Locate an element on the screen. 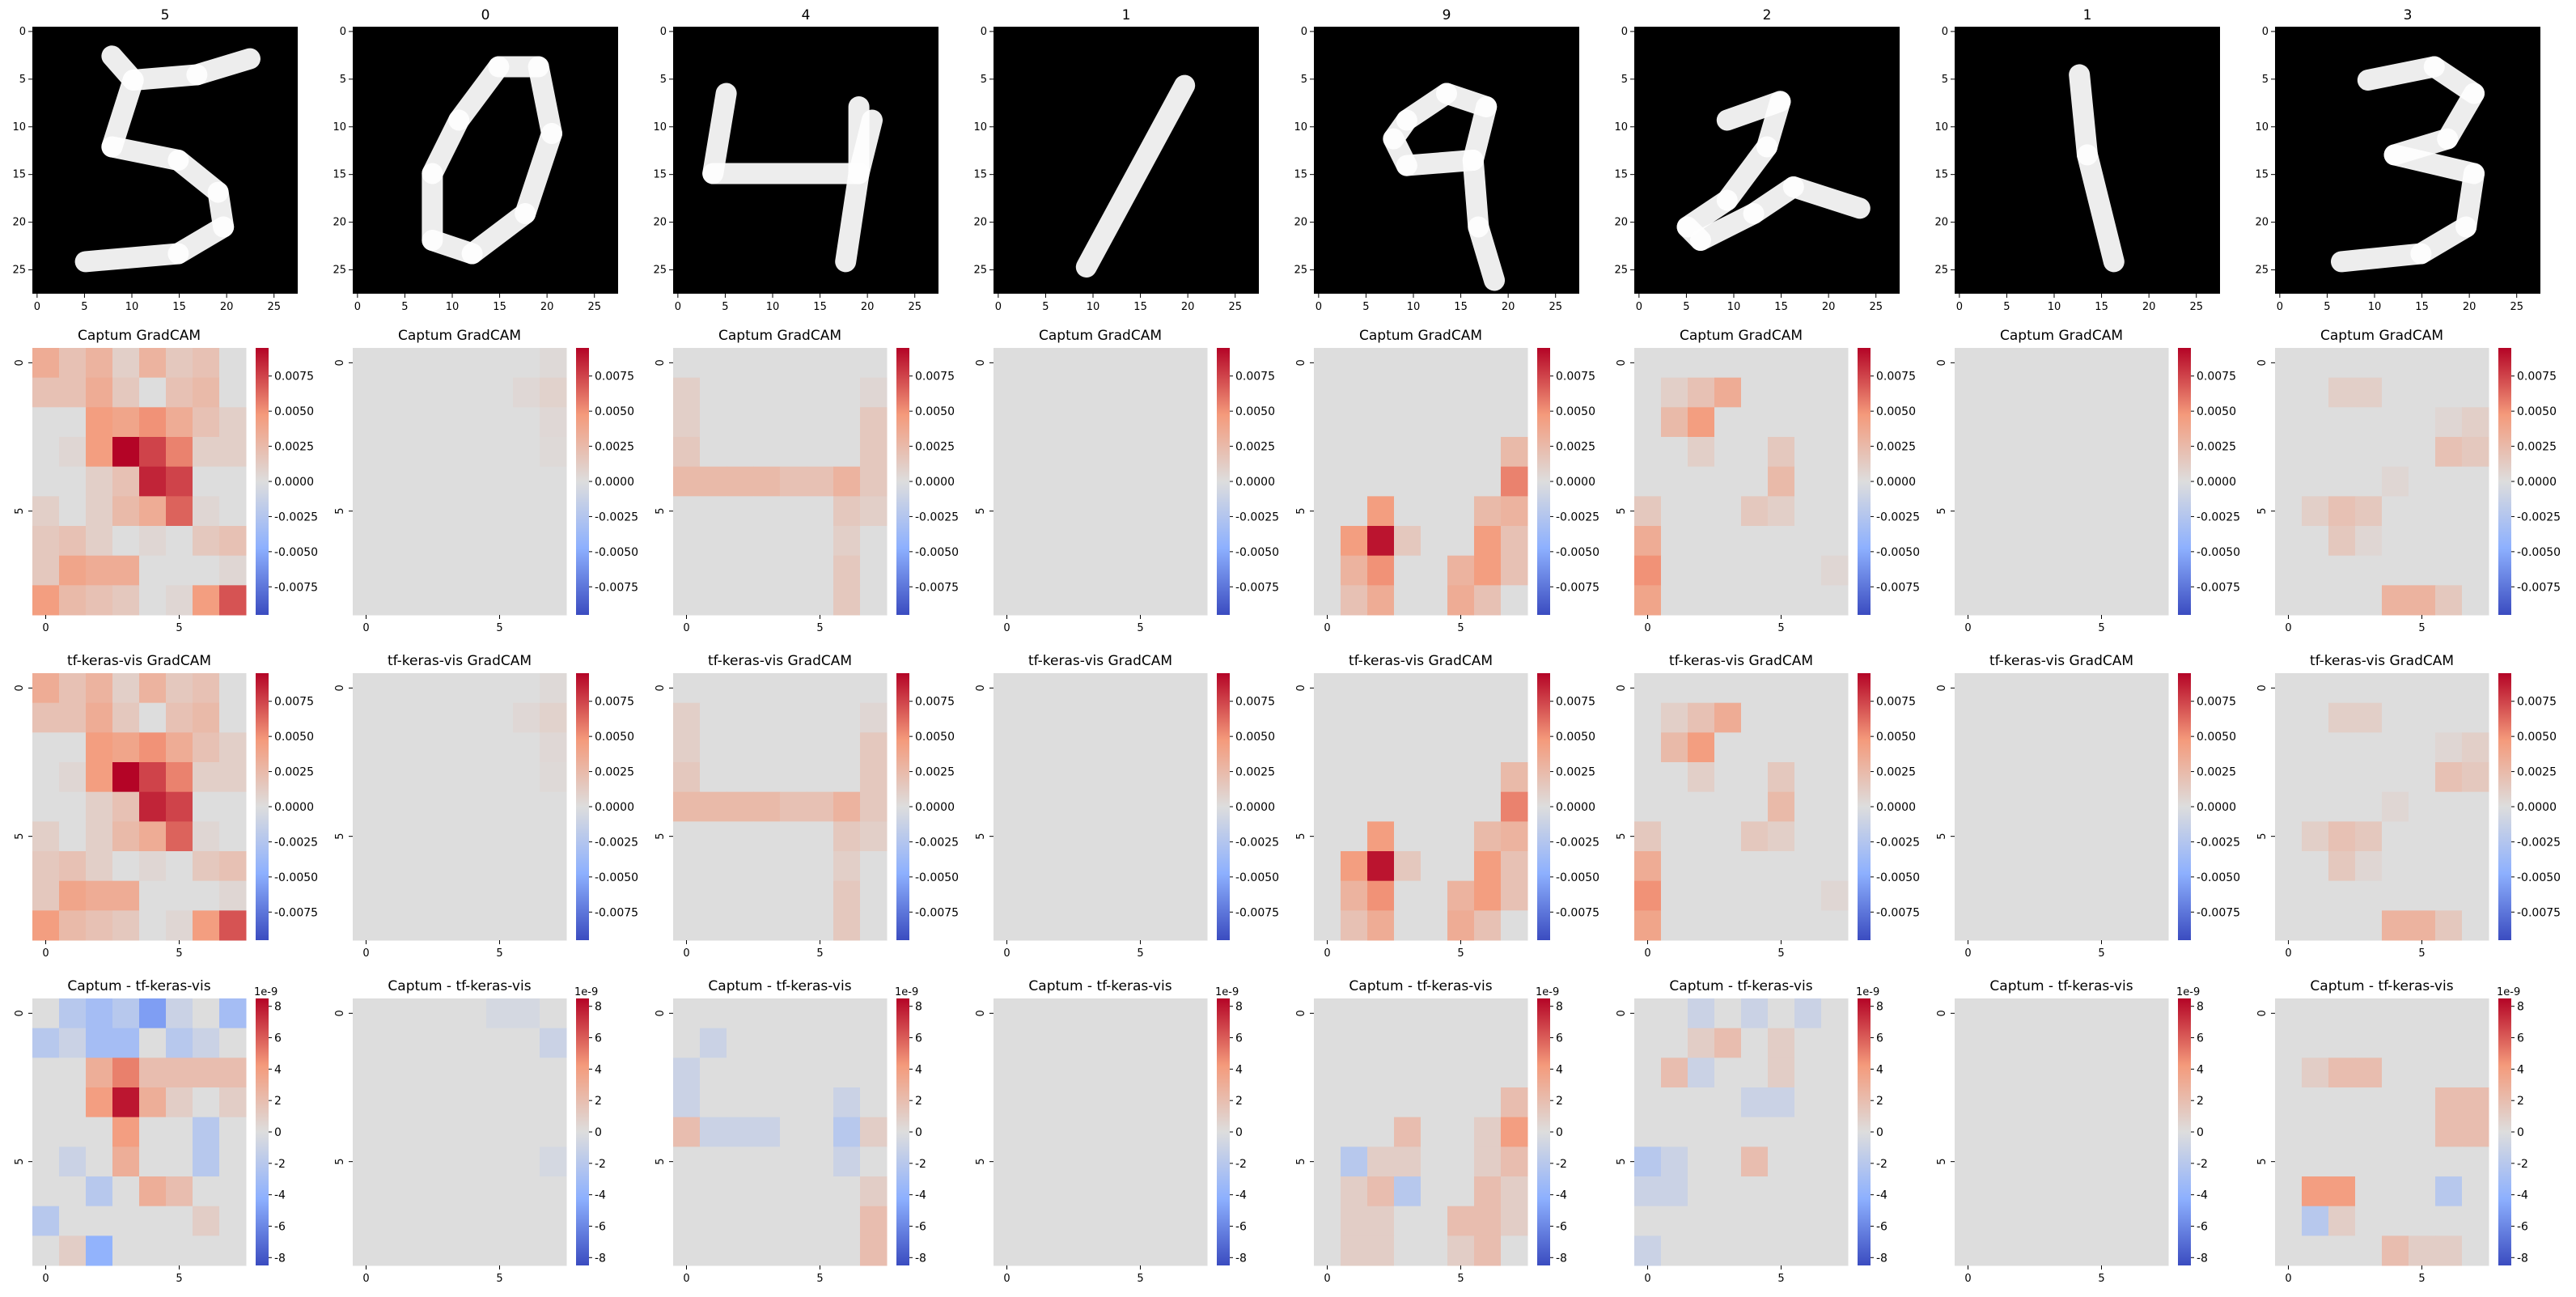 Image resolution: width=2576 pixels, height=1297 pixels. x-tick-label: 5 is located at coordinates (819, 628).